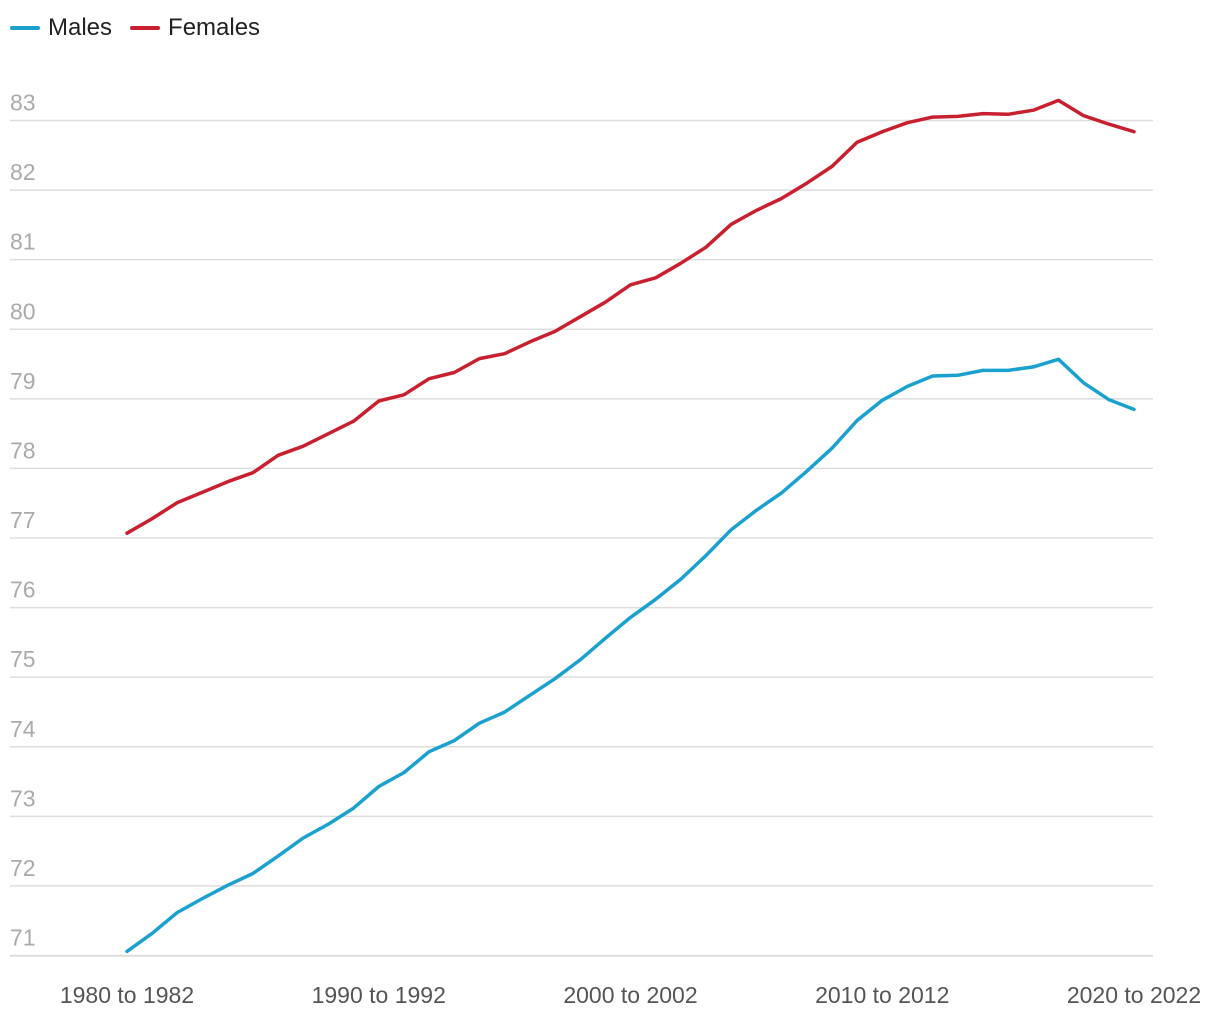 The height and width of the screenshot is (1025, 1220). I want to click on y-tick-label: 77, so click(23, 520).